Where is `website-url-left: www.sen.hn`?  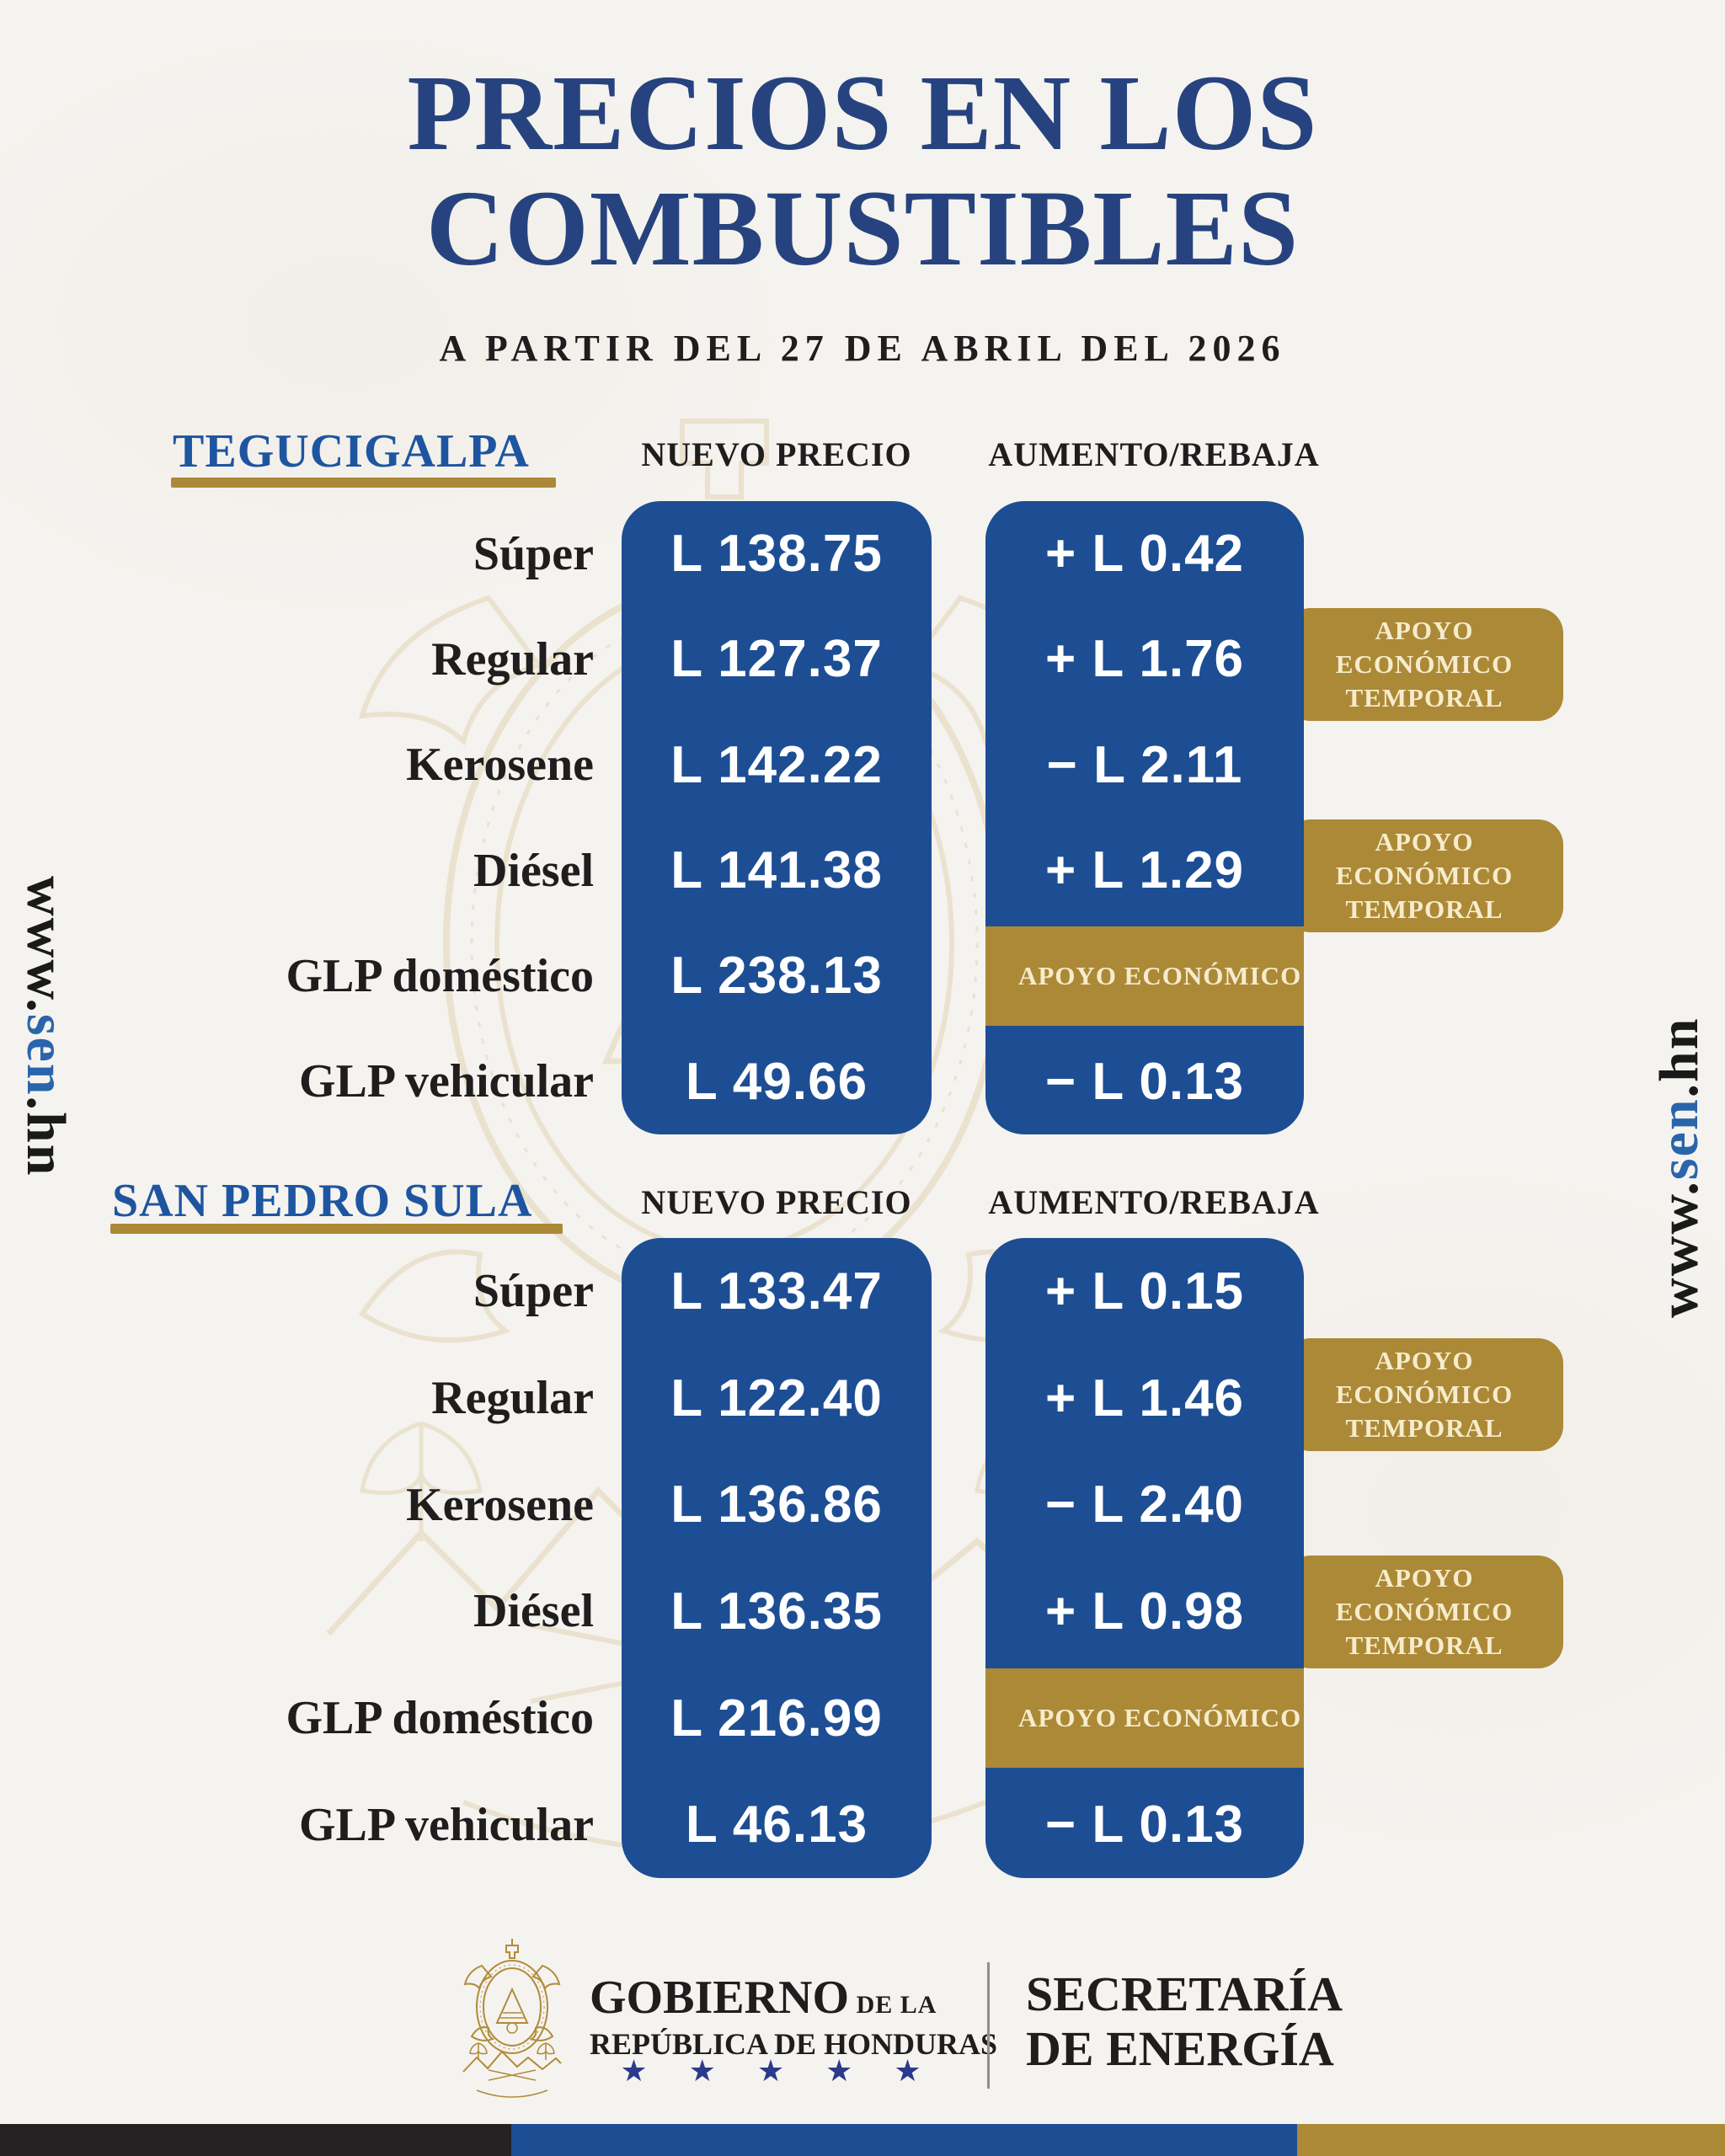 website-url-left: www.sen.hn is located at coordinates (45, 1026).